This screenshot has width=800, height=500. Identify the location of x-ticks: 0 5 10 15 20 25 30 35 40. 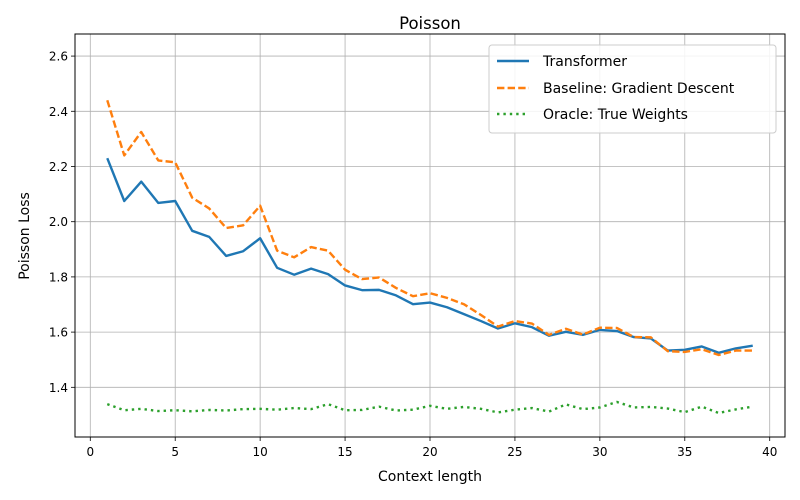
(431, 448).